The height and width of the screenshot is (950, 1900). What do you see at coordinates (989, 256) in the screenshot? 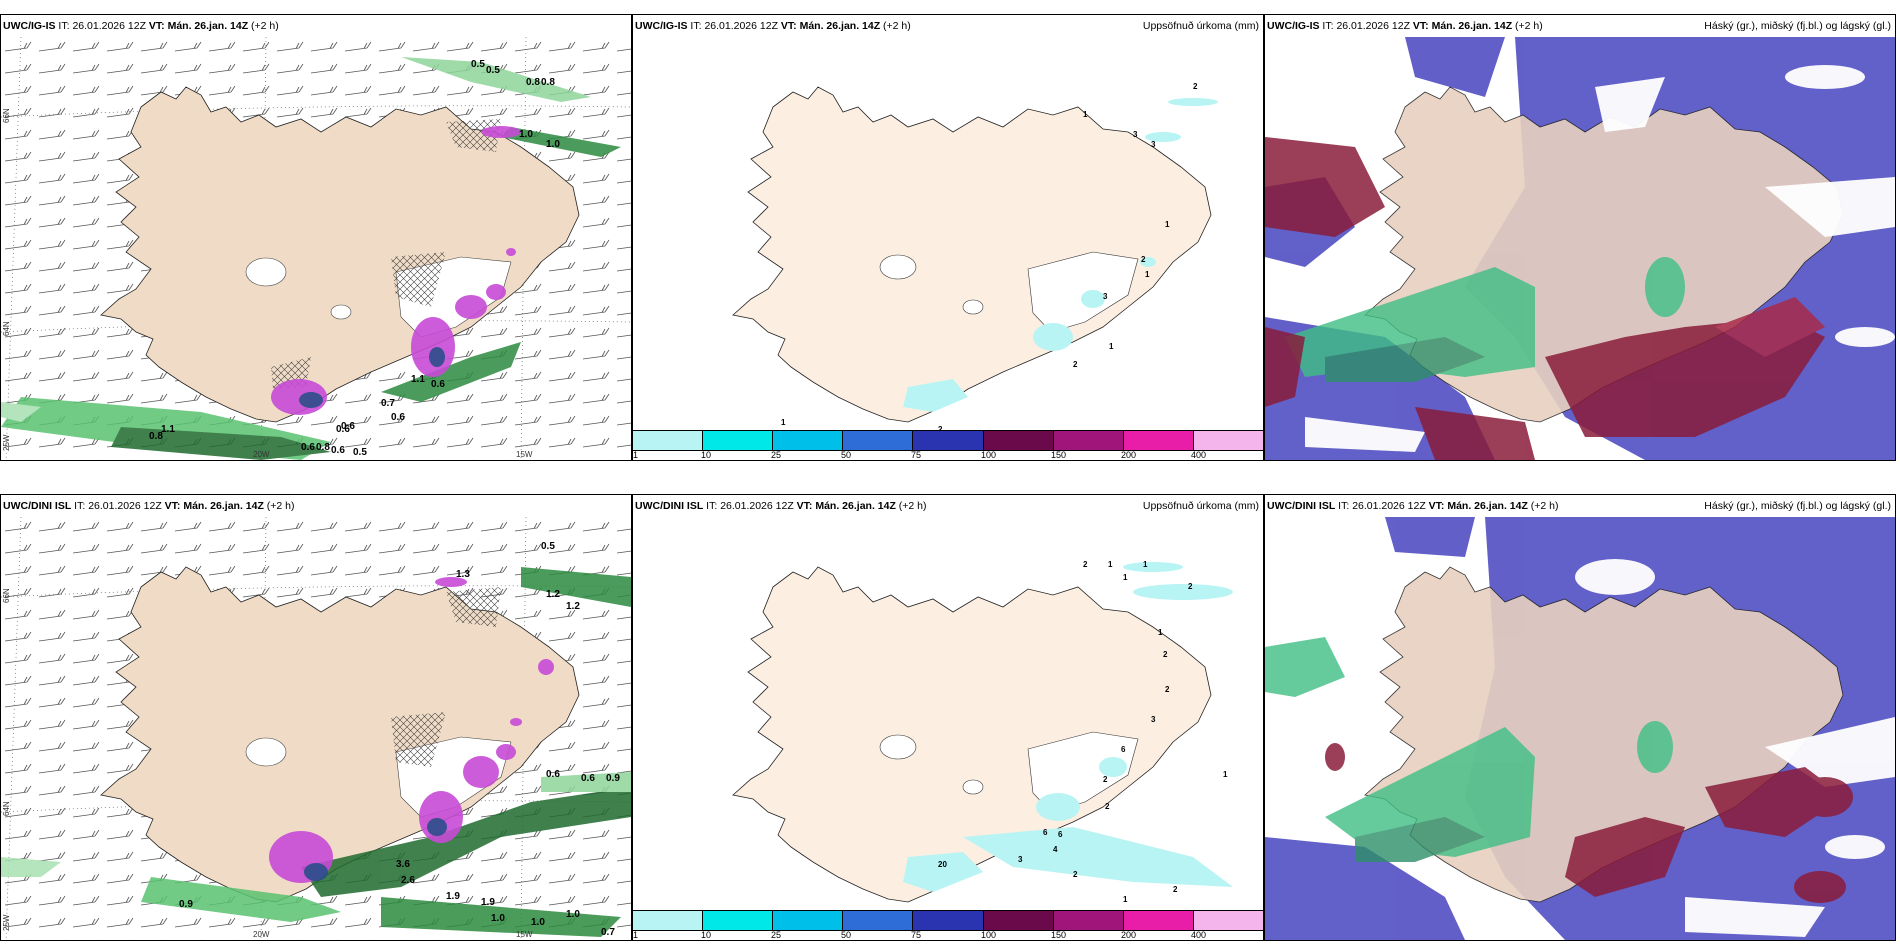
I see `accum-value-labels: 1 2 3 3 1 1 2 3 1 2 1 2` at bounding box center [989, 256].